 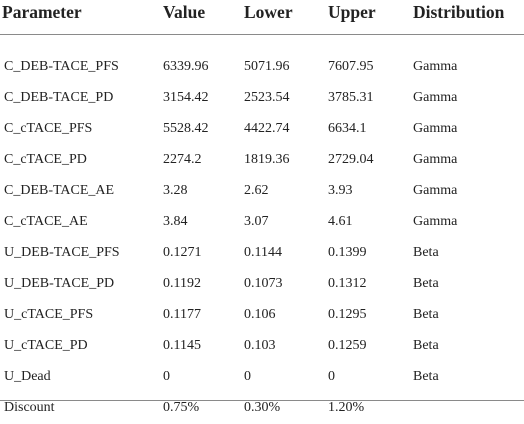 What do you see at coordinates (48, 128) in the screenshot?
I see `cell-parameter: C_cTACE_PFS` at bounding box center [48, 128].